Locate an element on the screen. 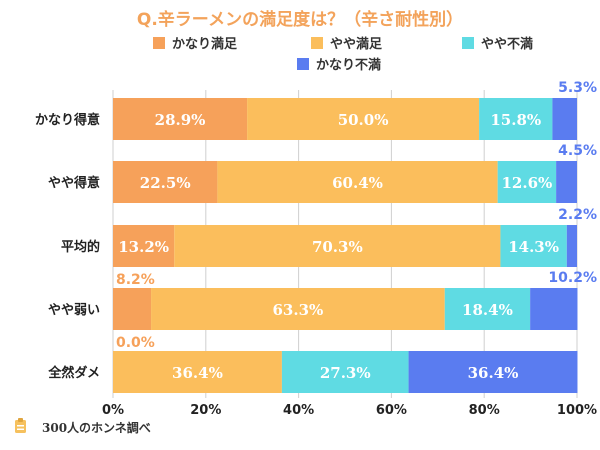 This screenshot has width=600, height=450. x-axis-ticks: 0% 20% 40% 60% 80% 100% is located at coordinates (349, 410).